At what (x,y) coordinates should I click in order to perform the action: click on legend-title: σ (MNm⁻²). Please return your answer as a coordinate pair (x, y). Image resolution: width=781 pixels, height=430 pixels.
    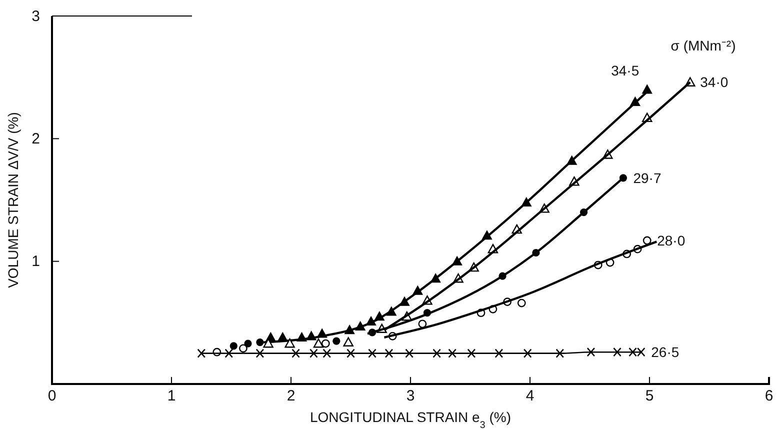
    Looking at the image, I should click on (703, 45).